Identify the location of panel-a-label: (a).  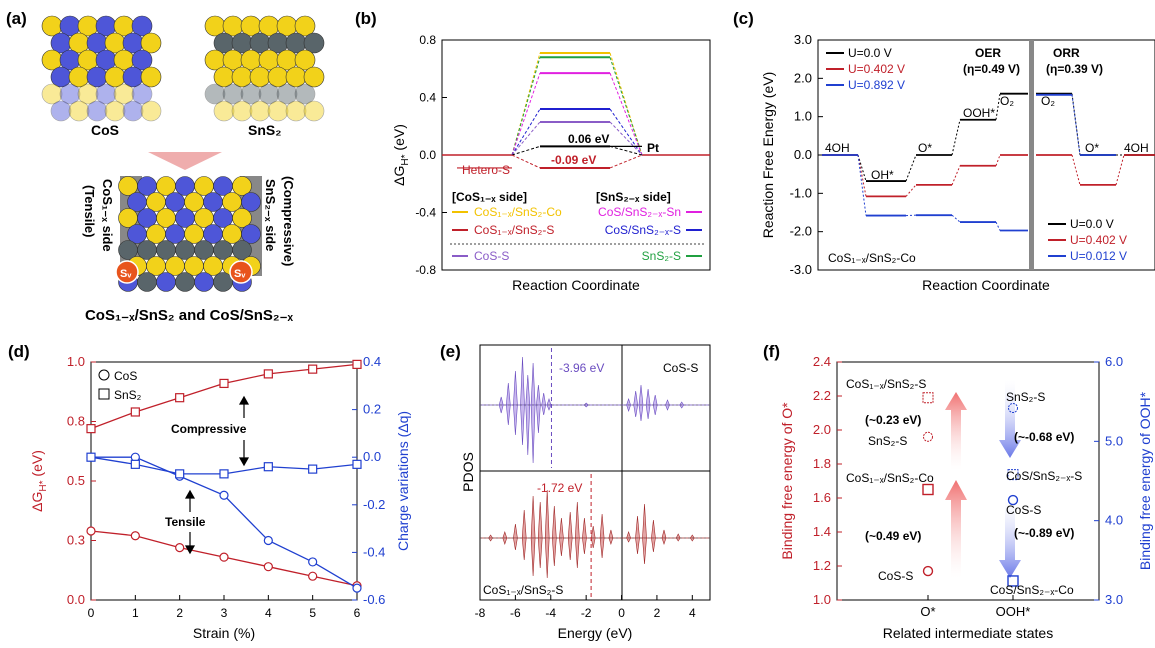
(16, 18).